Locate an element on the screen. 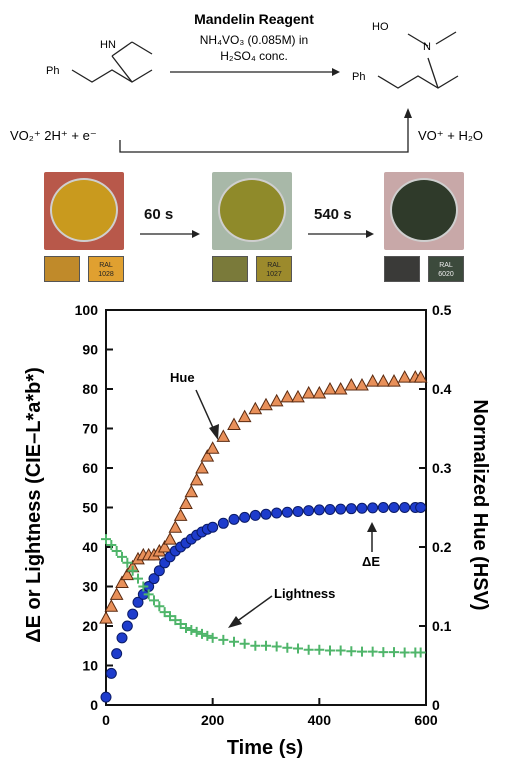  photo-540s is located at coordinates (424, 211).